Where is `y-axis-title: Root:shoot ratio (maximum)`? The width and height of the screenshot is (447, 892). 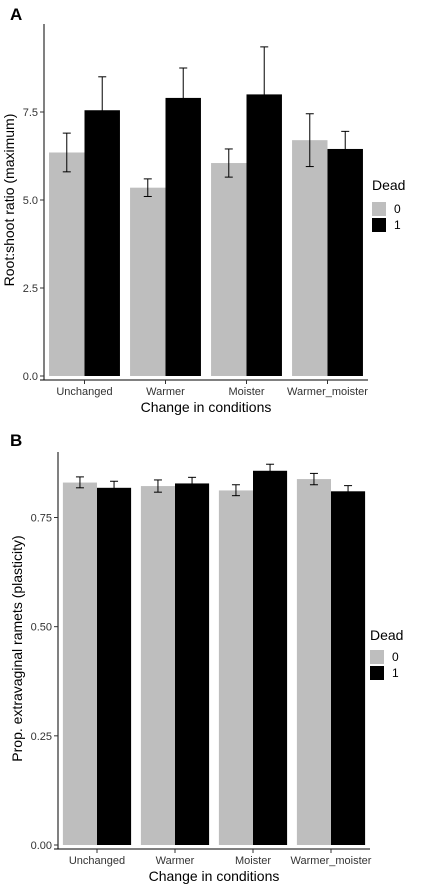 y-axis-title: Root:shoot ratio (maximum) is located at coordinates (9, 200).